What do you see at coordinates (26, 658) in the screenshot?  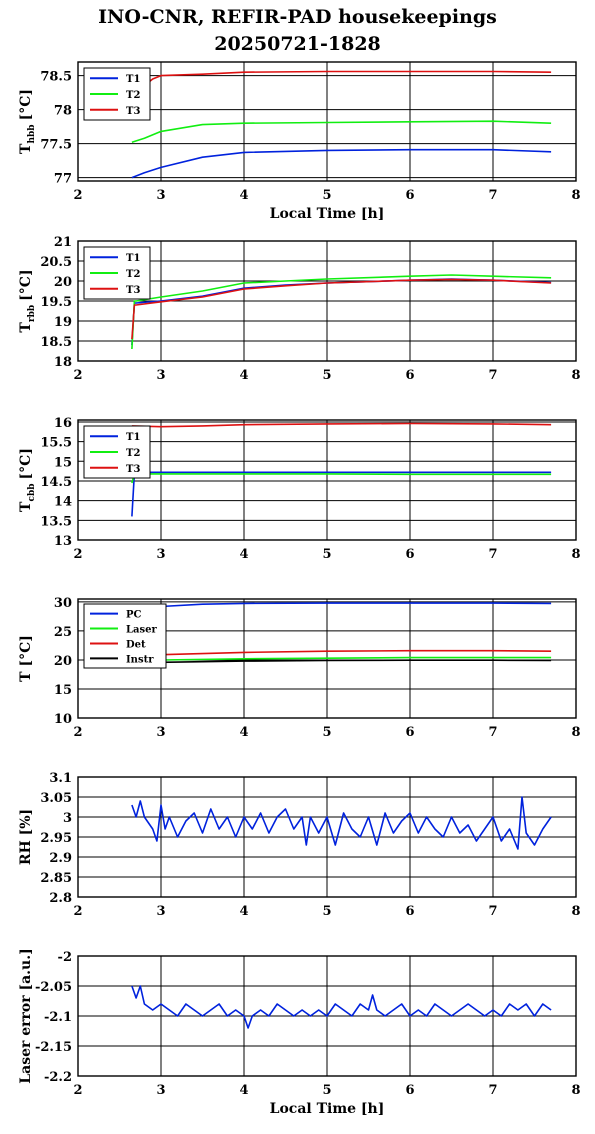 I see `y-axis-label: T [°C]` at bounding box center [26, 658].